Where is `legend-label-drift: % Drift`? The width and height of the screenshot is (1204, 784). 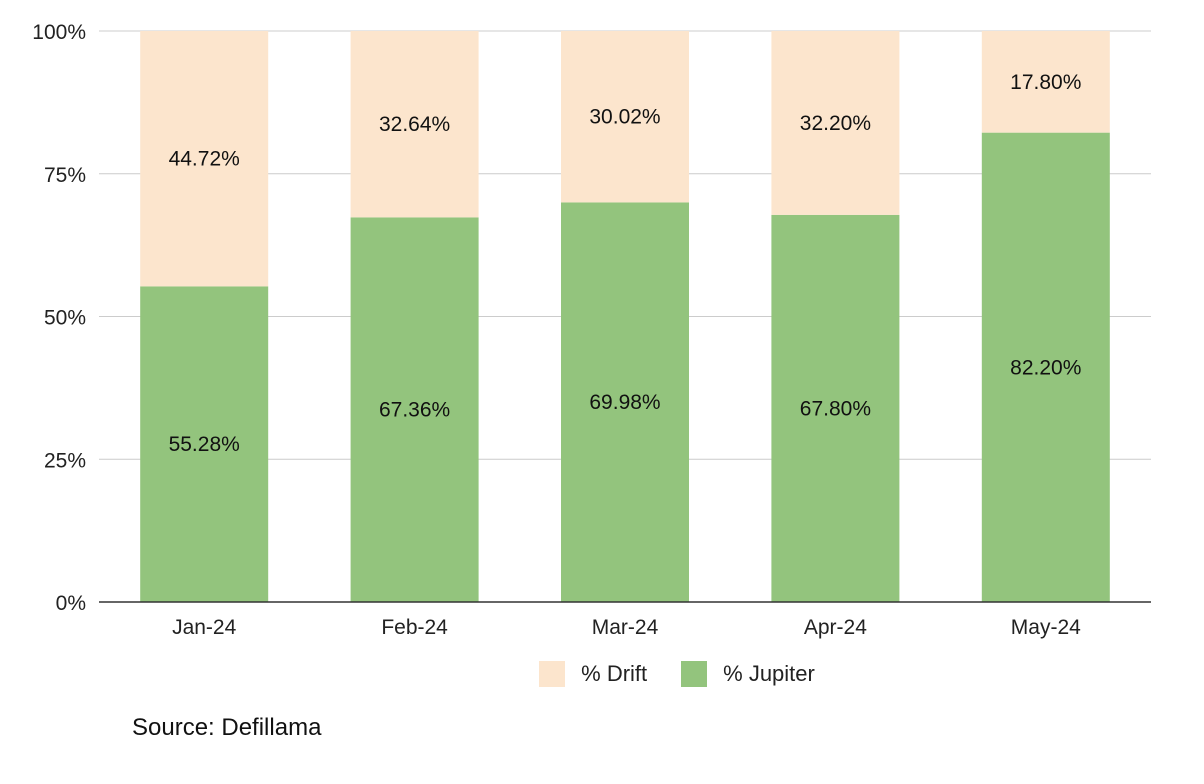
legend-label-drift: % Drift is located at coordinates (614, 673).